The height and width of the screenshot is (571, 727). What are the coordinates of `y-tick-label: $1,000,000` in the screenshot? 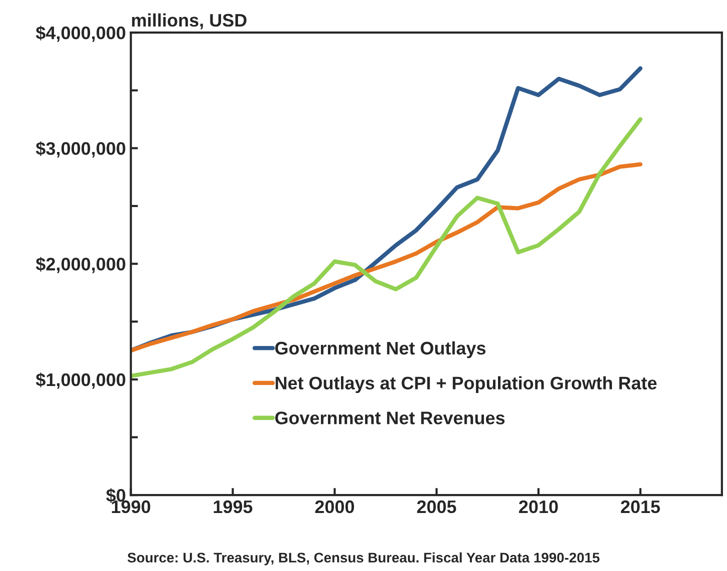 It's located at (81, 380).